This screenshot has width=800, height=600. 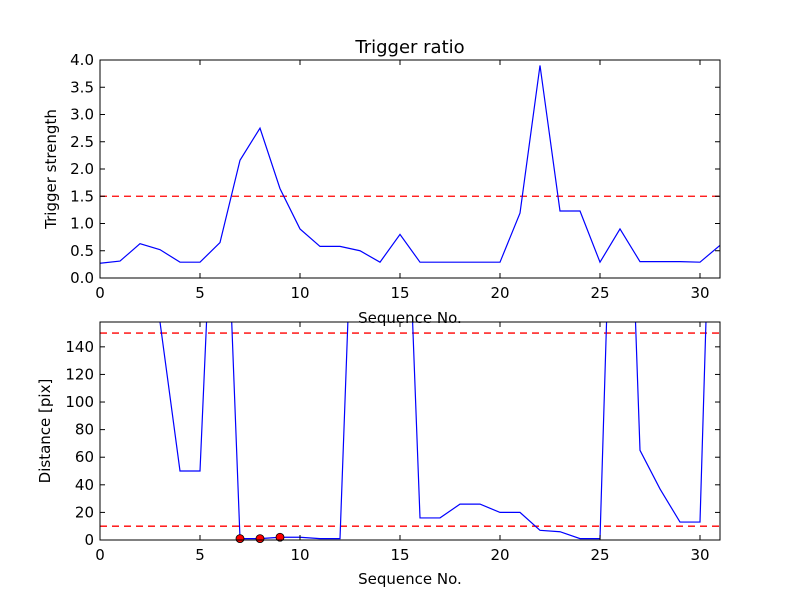 I want to click on y-tick-label: 3.0, so click(x=82, y=115).